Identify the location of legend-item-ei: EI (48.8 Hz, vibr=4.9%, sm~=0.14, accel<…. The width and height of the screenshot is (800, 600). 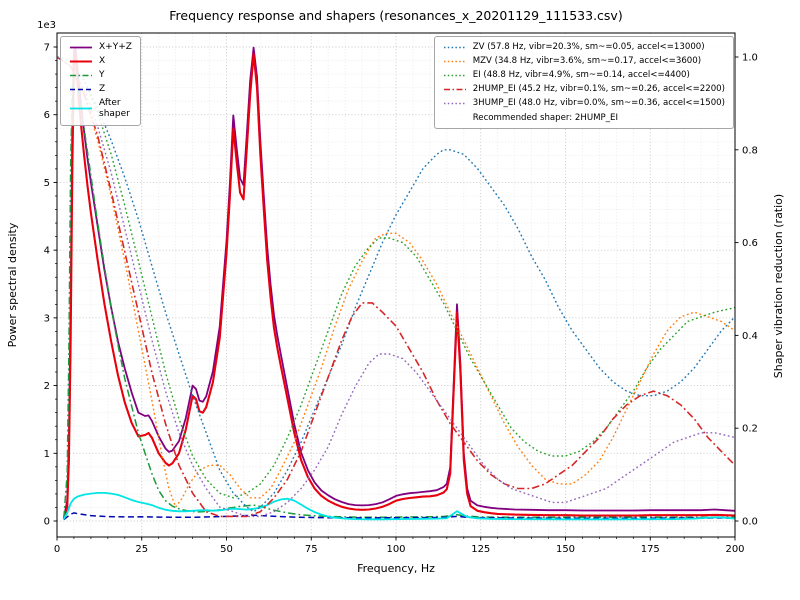
(584, 75).